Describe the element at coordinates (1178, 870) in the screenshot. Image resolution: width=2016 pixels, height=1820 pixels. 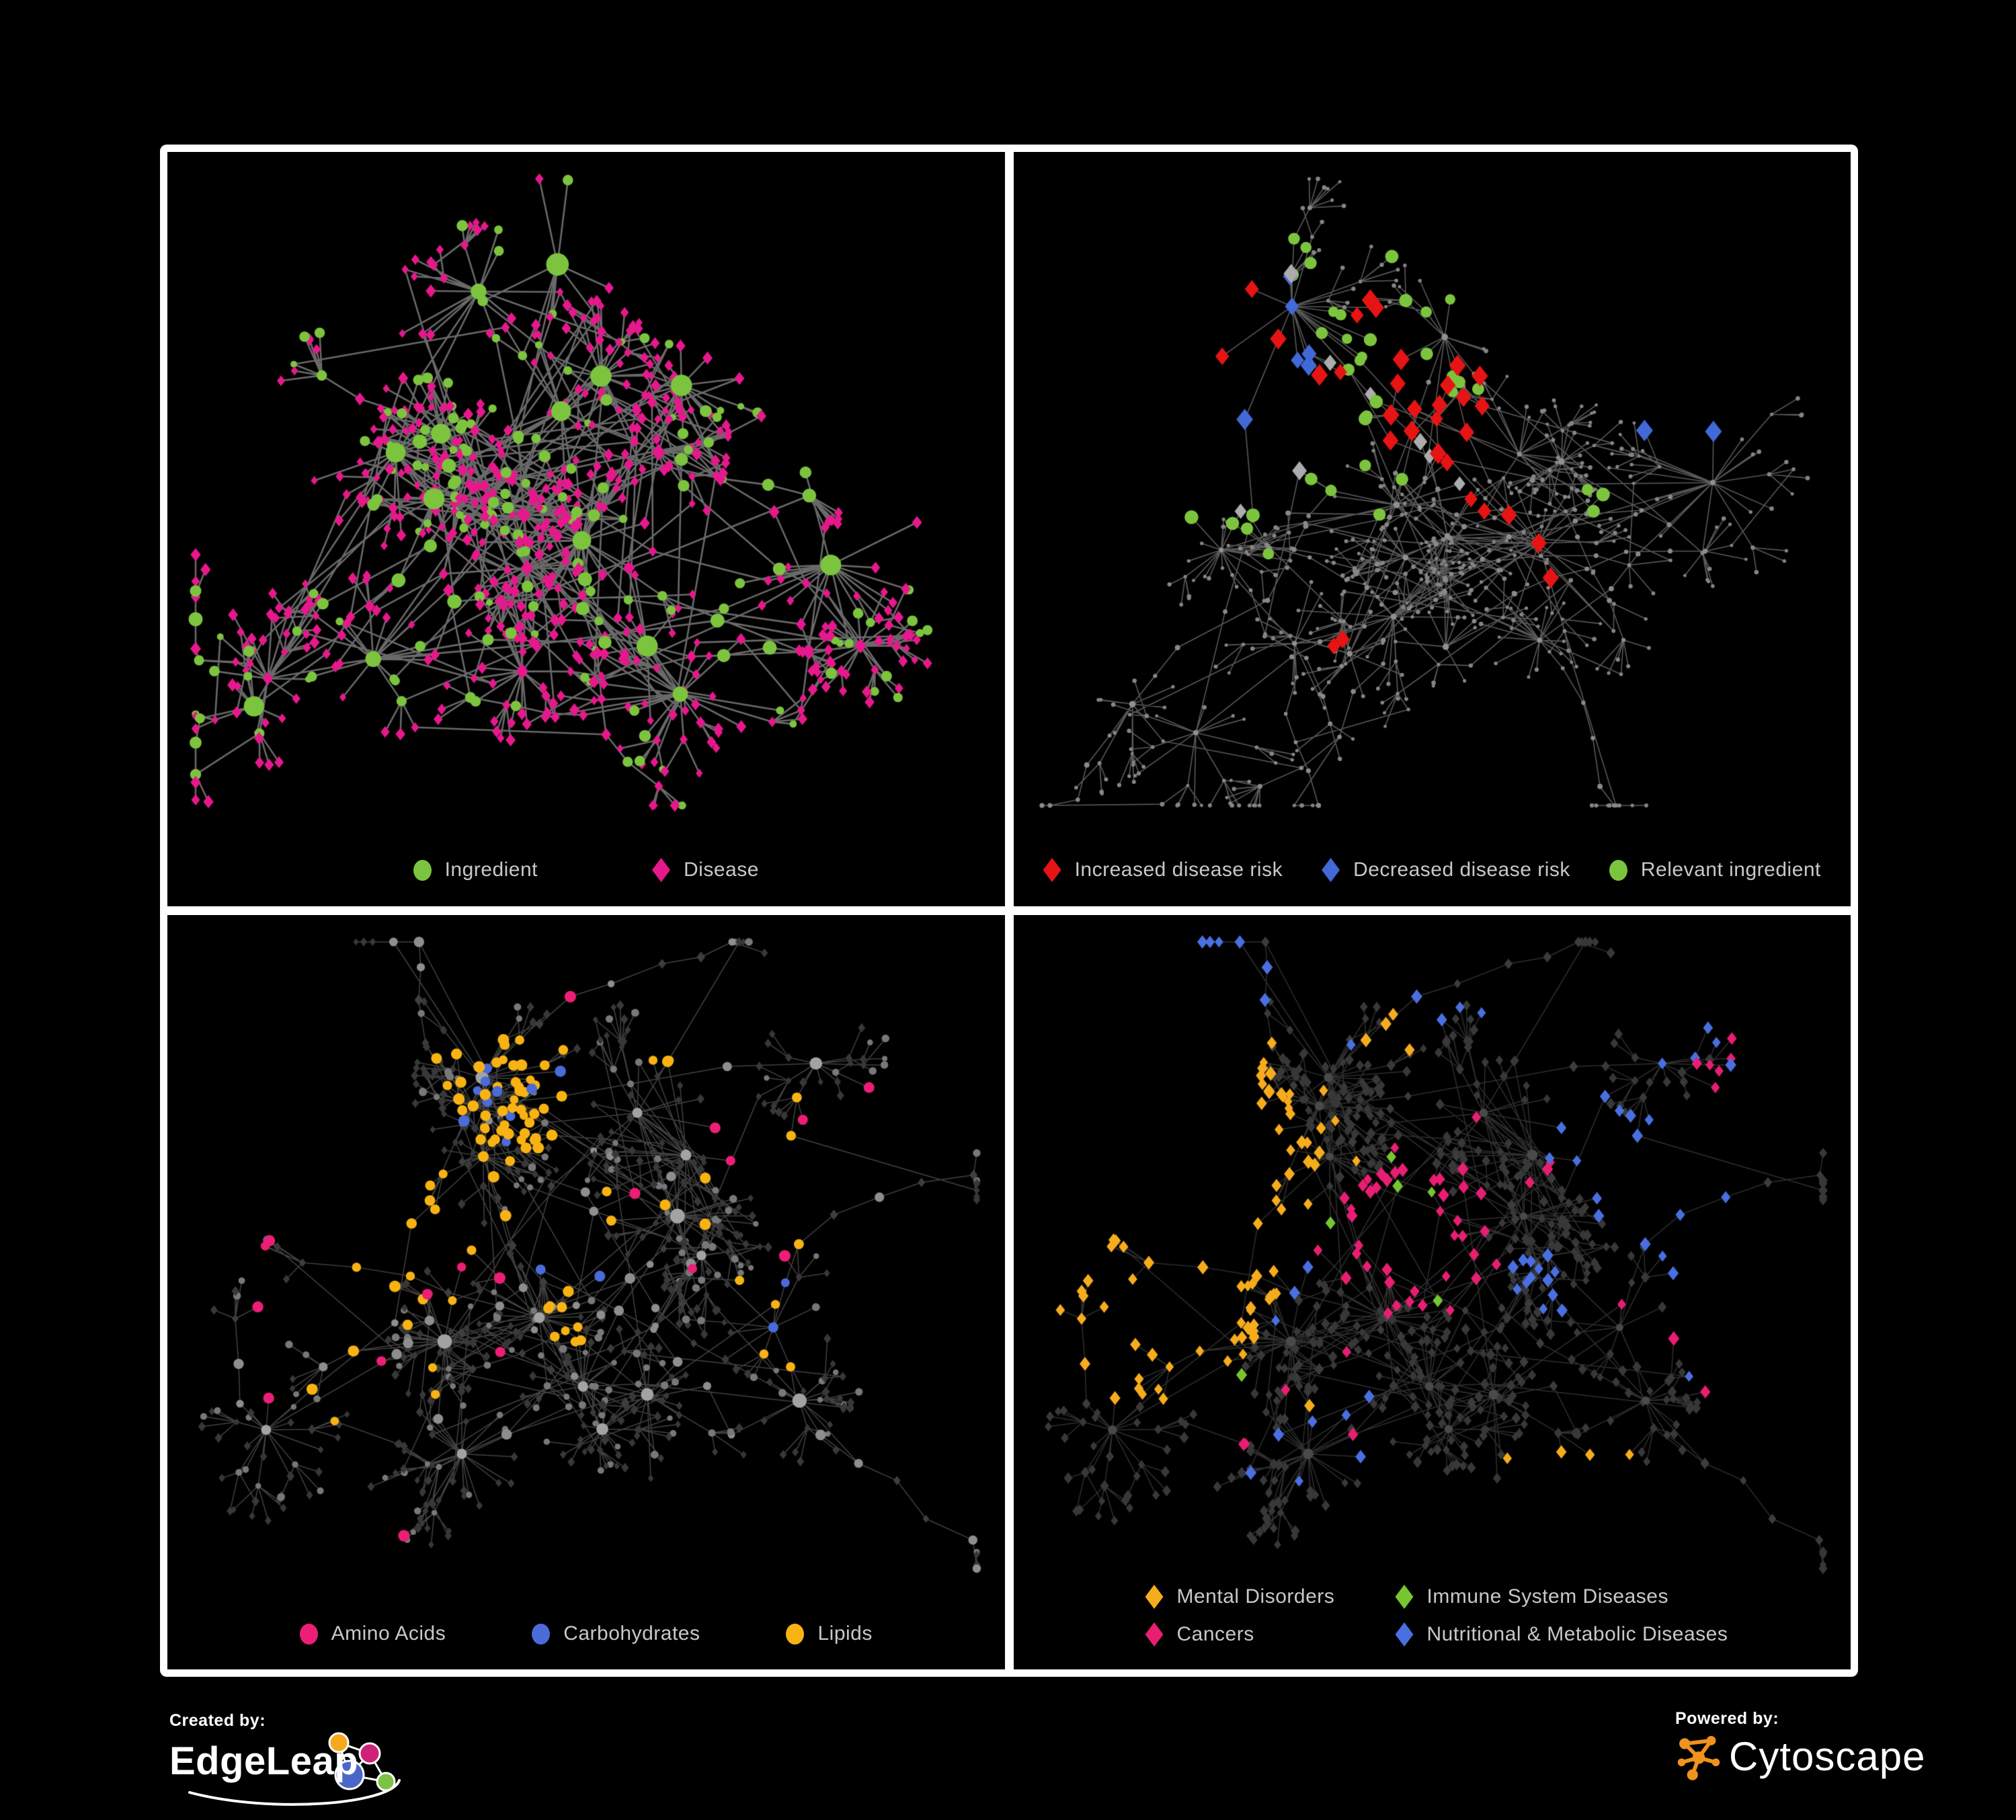
I see `legend-label: Increased disease risk` at that location.